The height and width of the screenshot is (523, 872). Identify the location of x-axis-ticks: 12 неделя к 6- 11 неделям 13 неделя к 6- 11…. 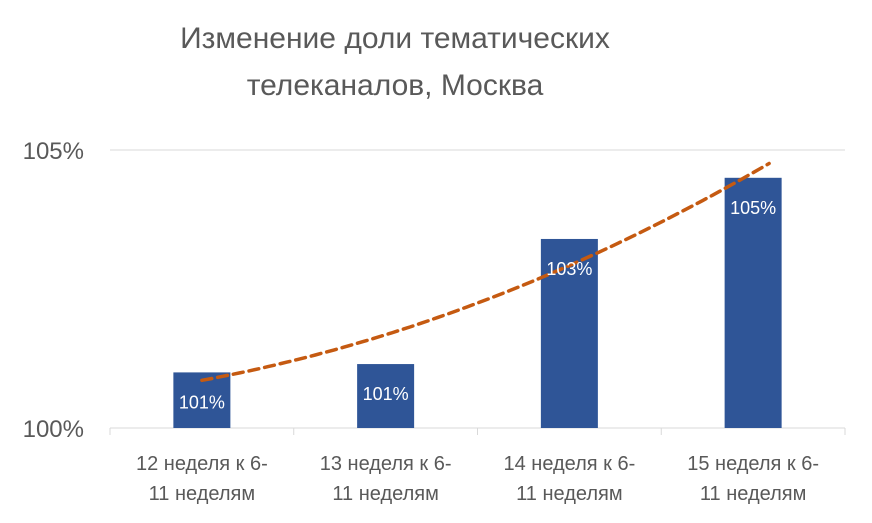
(477, 479).